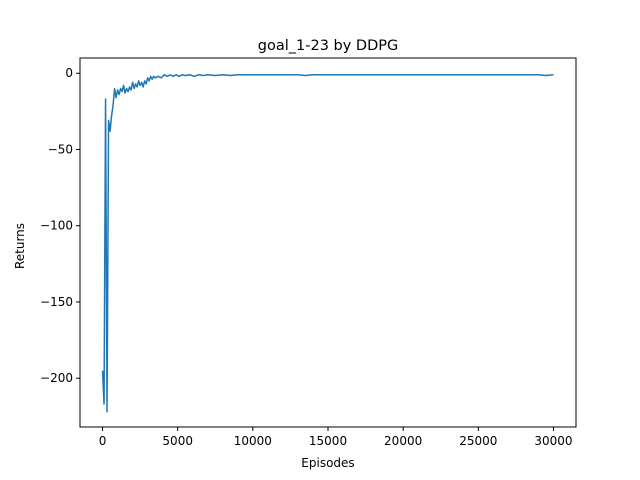 This screenshot has width=640, height=480. I want to click on x-tick-label: 15000, so click(328, 441).